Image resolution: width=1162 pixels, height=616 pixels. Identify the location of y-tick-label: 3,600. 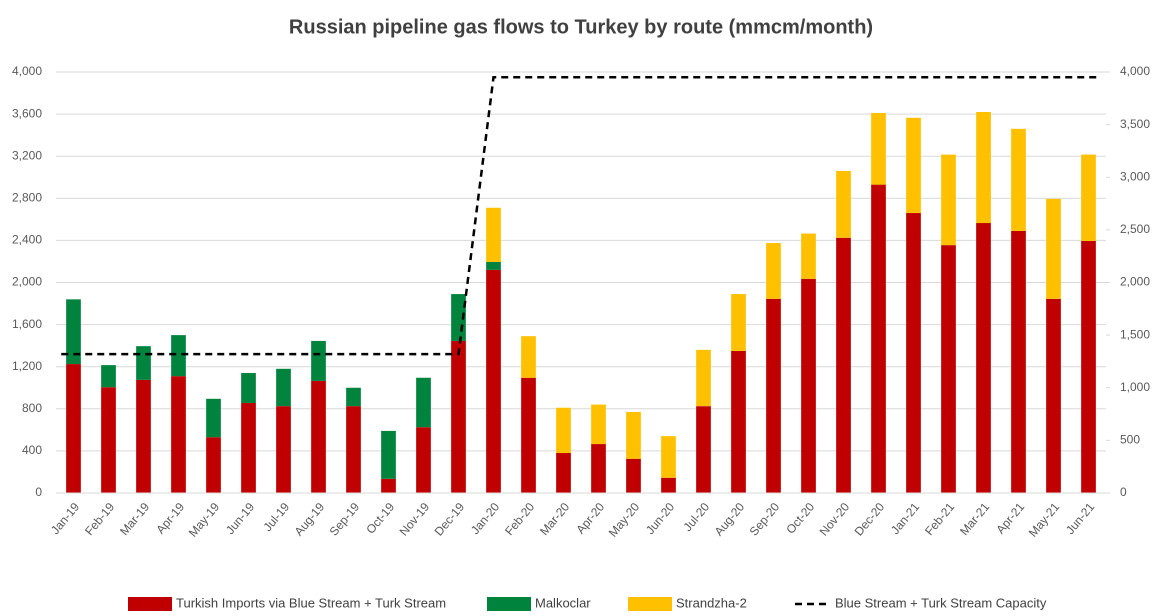
(27, 113).